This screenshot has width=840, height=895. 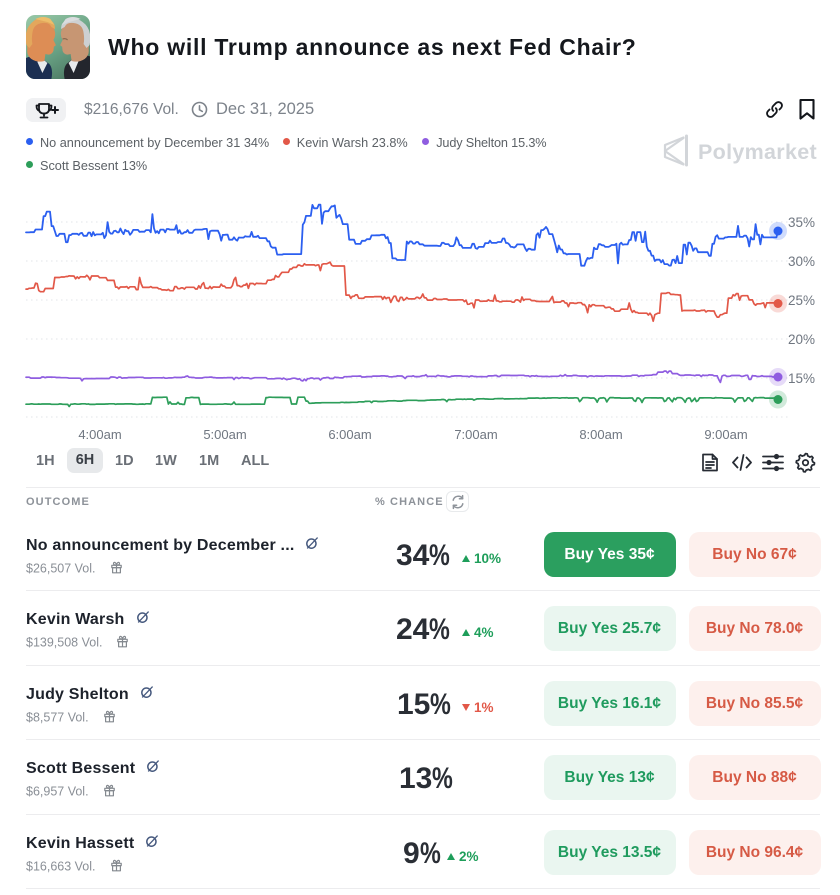 I want to click on svg-text: 5:00am, so click(x=224, y=434).